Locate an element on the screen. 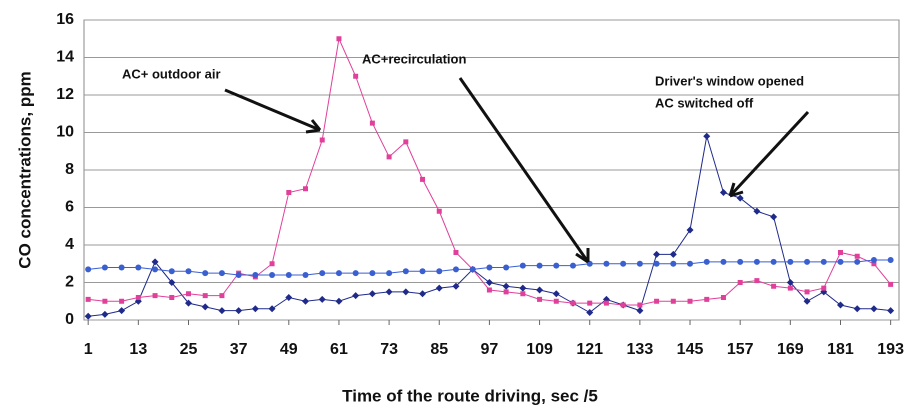 The width and height of the screenshot is (910, 411). x-tick-label: 133 is located at coordinates (640, 349).